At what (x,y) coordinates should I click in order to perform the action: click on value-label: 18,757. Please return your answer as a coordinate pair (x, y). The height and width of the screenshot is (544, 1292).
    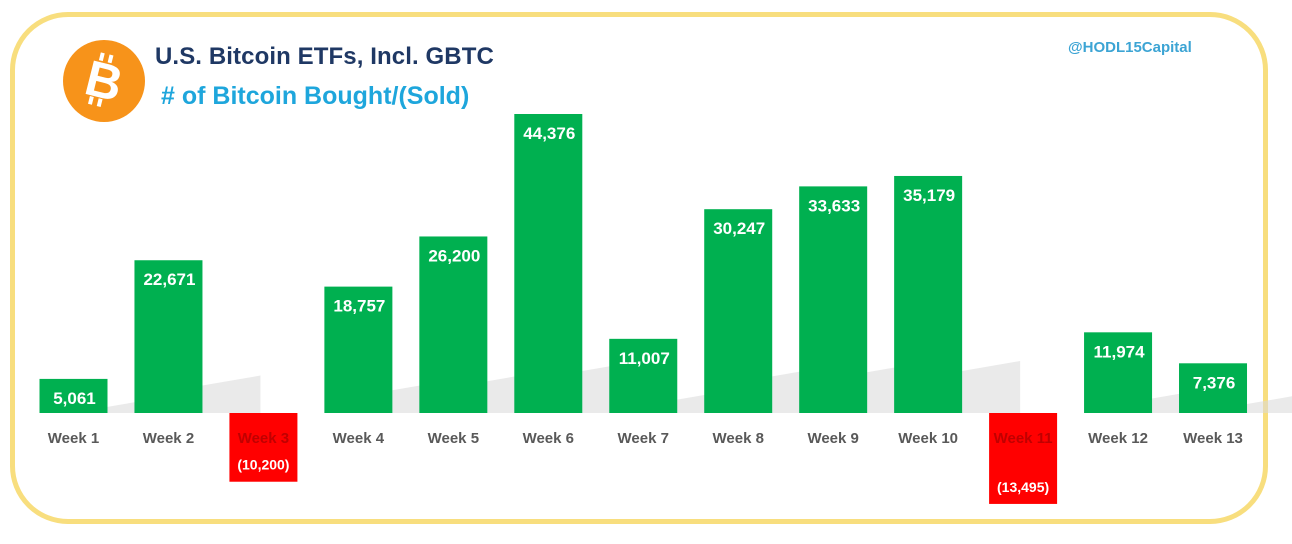
    Looking at the image, I should click on (359, 306).